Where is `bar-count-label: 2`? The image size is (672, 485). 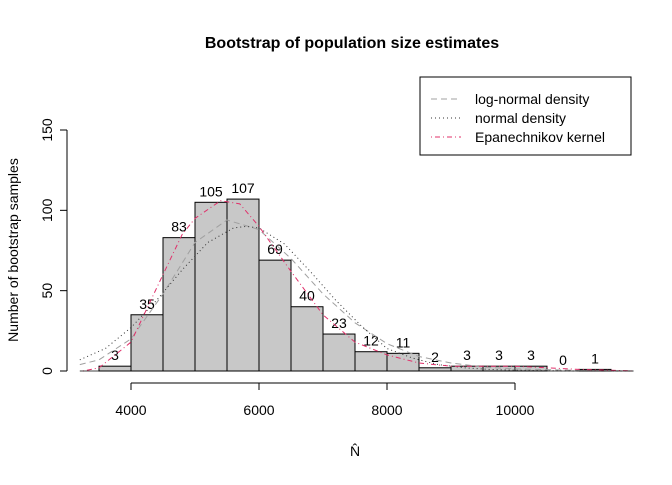
bar-count-label: 2 is located at coordinates (435, 357).